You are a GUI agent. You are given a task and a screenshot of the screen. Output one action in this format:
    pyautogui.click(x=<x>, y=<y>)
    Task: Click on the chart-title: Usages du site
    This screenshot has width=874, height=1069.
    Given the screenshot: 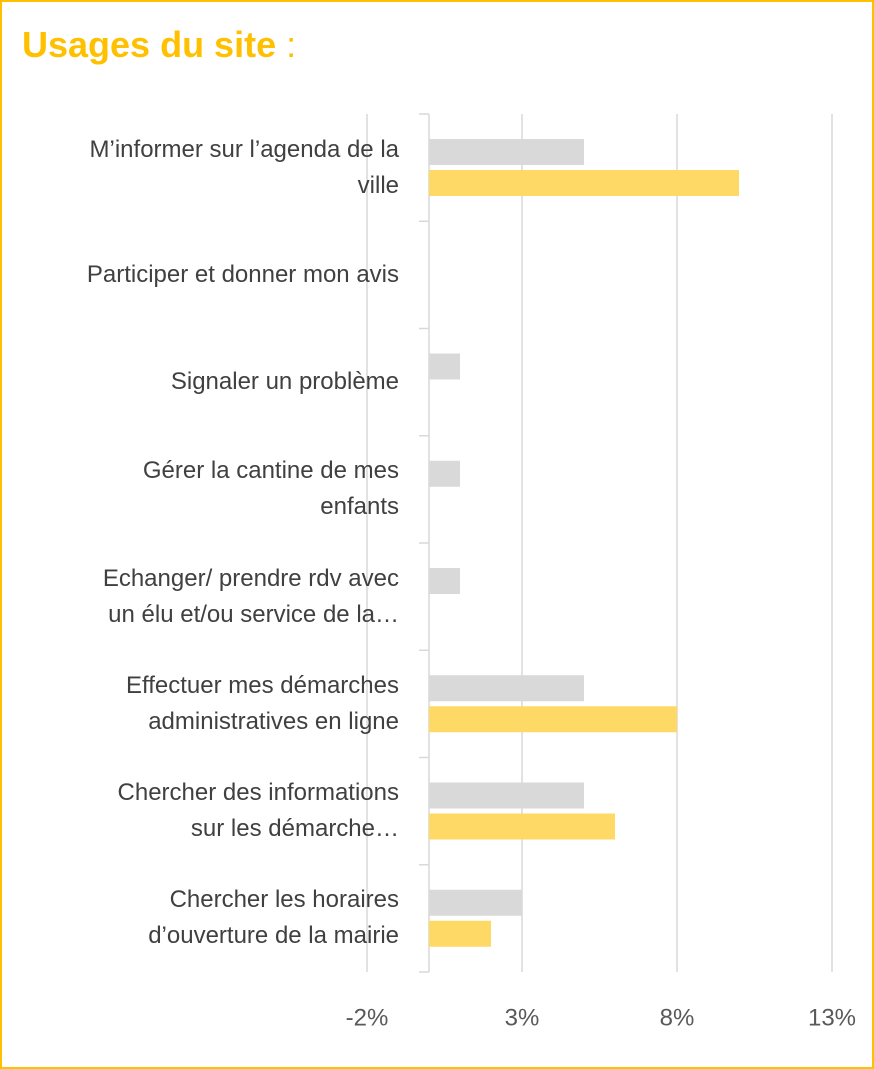 What is the action you would take?
    pyautogui.click(x=149, y=44)
    